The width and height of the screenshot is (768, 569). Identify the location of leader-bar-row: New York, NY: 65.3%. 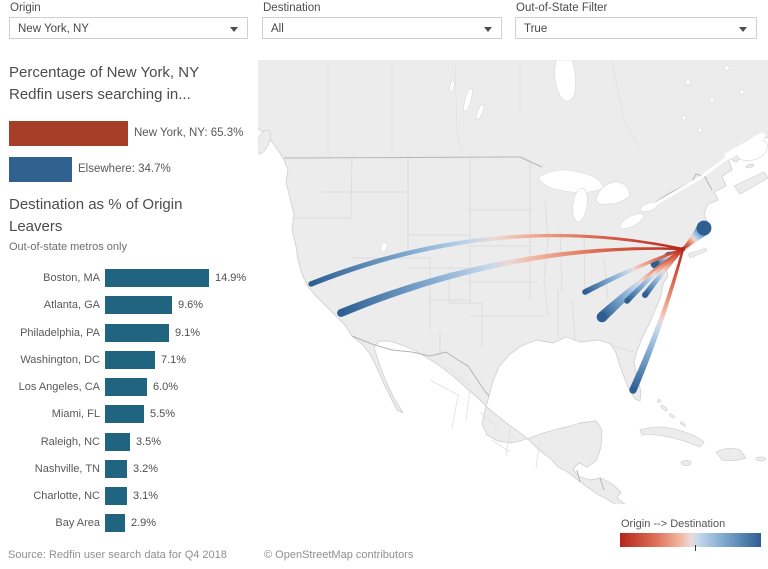
(133, 133).